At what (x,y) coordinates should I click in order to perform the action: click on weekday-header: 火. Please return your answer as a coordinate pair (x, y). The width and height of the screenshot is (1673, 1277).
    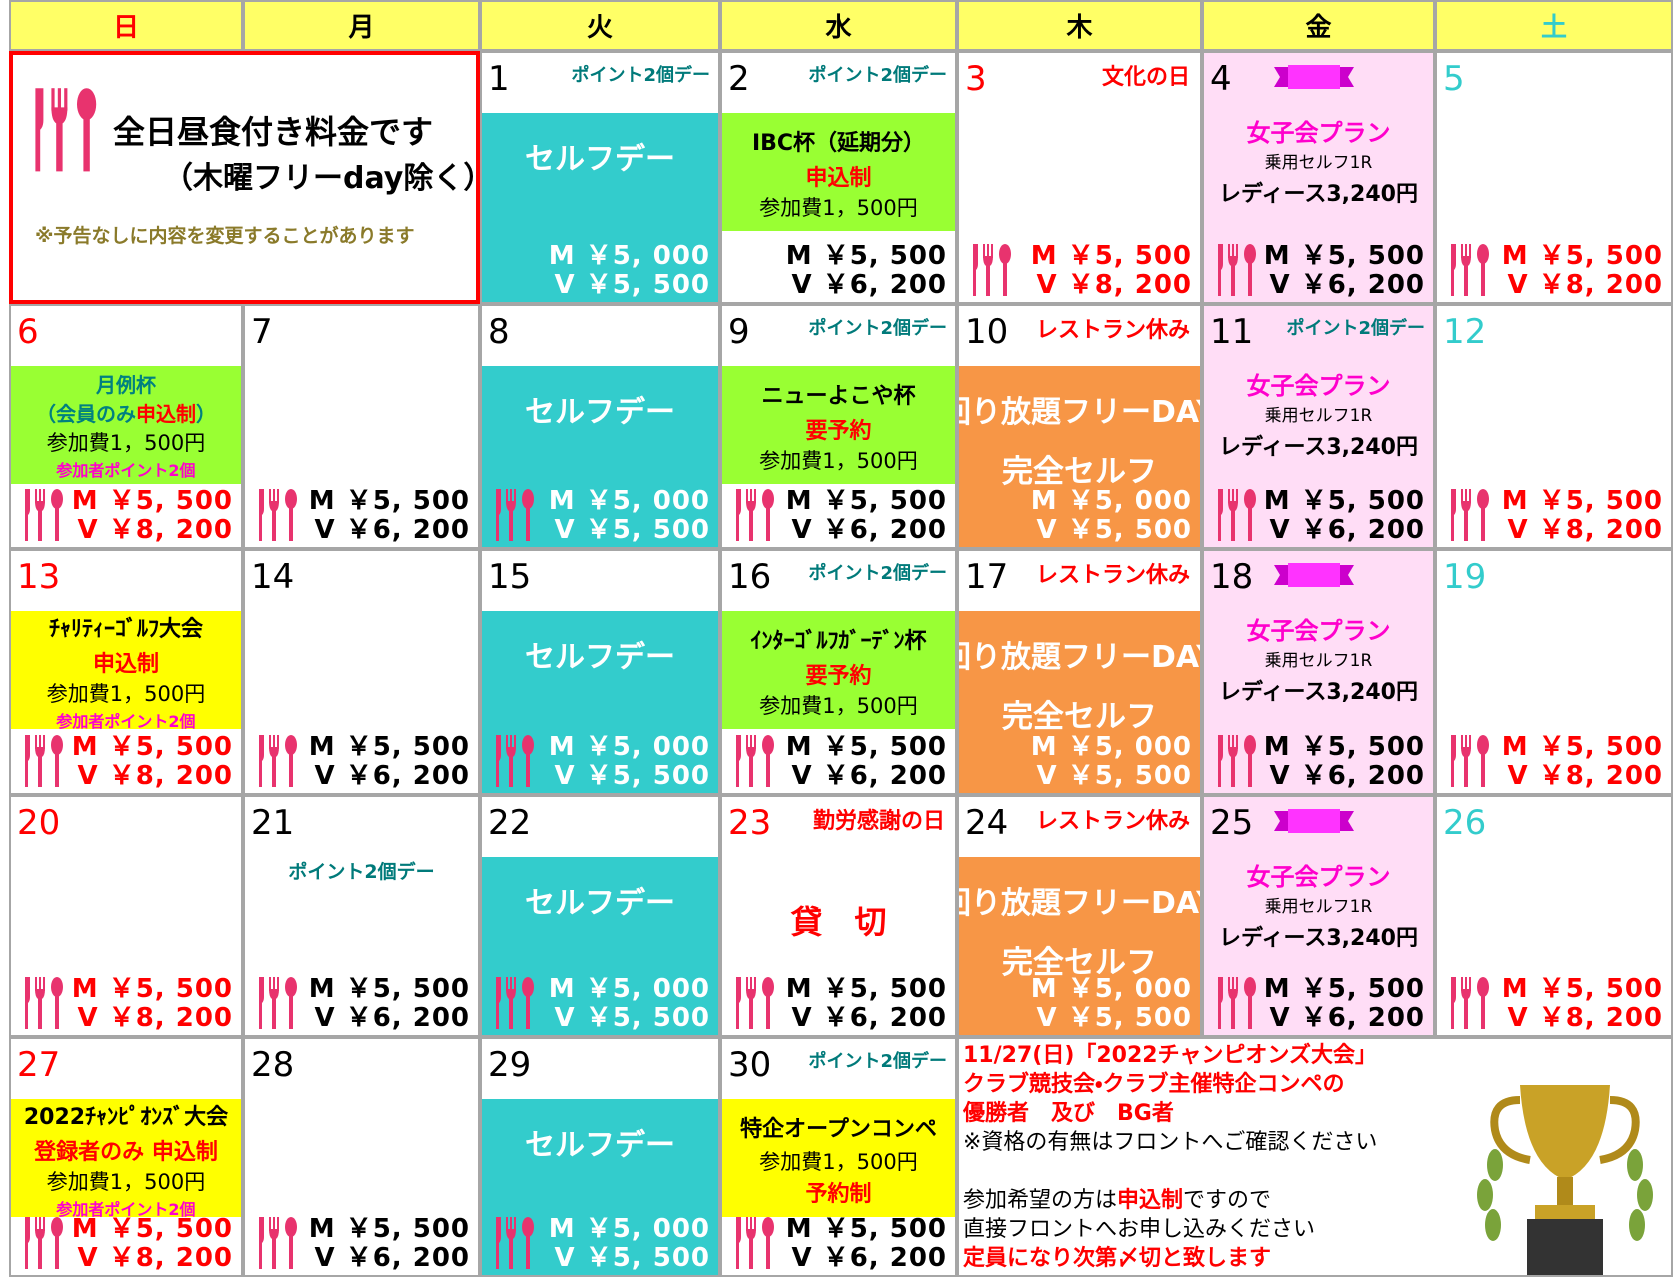
    Looking at the image, I should click on (600, 25).